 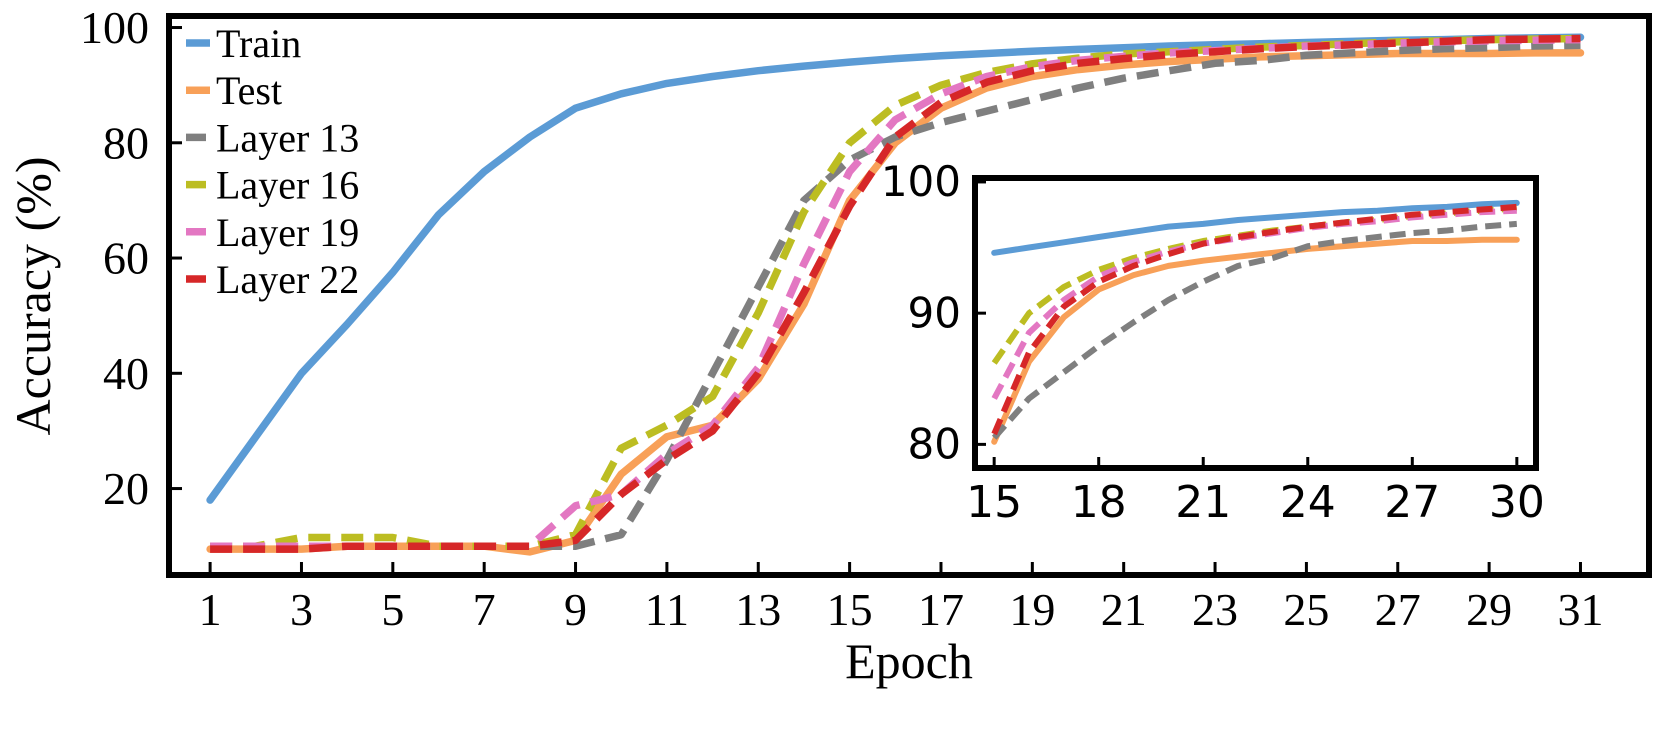 I want to click on y-axis-label: Accuracy (%), so click(x=33, y=296).